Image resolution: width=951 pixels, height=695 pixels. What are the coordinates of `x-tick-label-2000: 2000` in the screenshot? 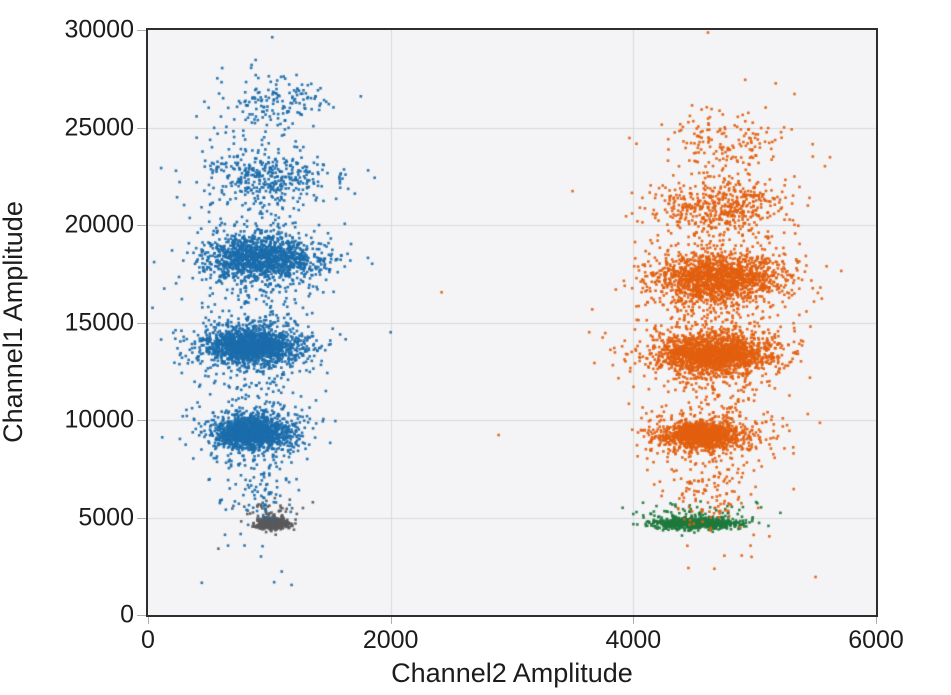 It's located at (390, 640).